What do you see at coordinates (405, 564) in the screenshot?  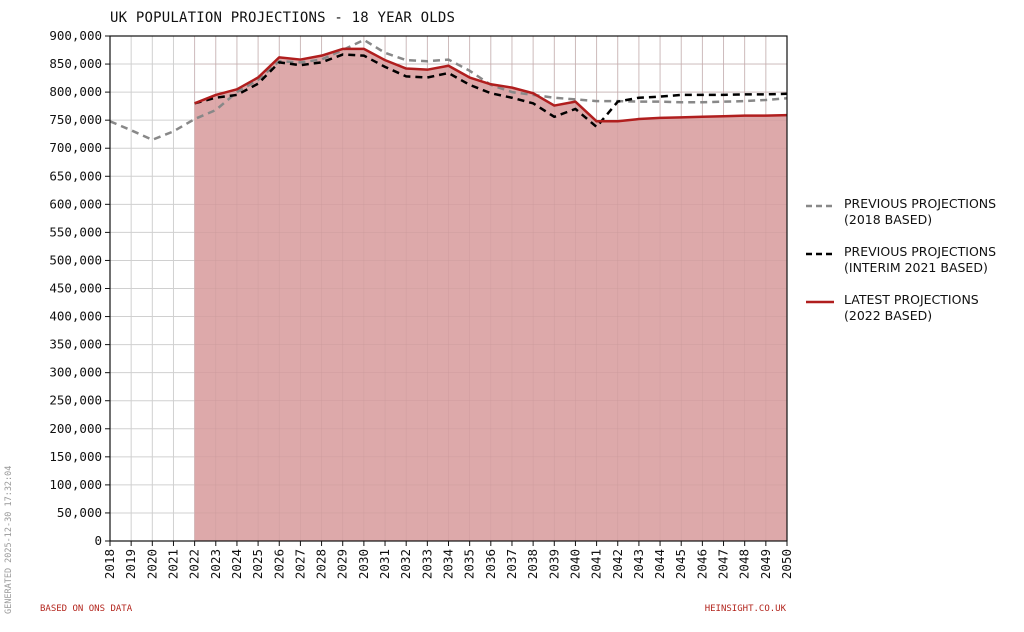 I see `x-tick-label: 2032` at bounding box center [405, 564].